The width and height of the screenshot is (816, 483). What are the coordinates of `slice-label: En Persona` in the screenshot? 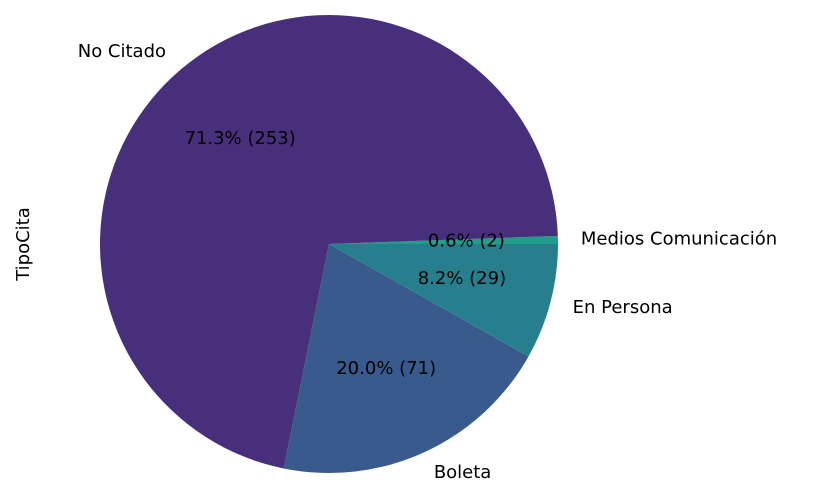 It's located at (623, 307).